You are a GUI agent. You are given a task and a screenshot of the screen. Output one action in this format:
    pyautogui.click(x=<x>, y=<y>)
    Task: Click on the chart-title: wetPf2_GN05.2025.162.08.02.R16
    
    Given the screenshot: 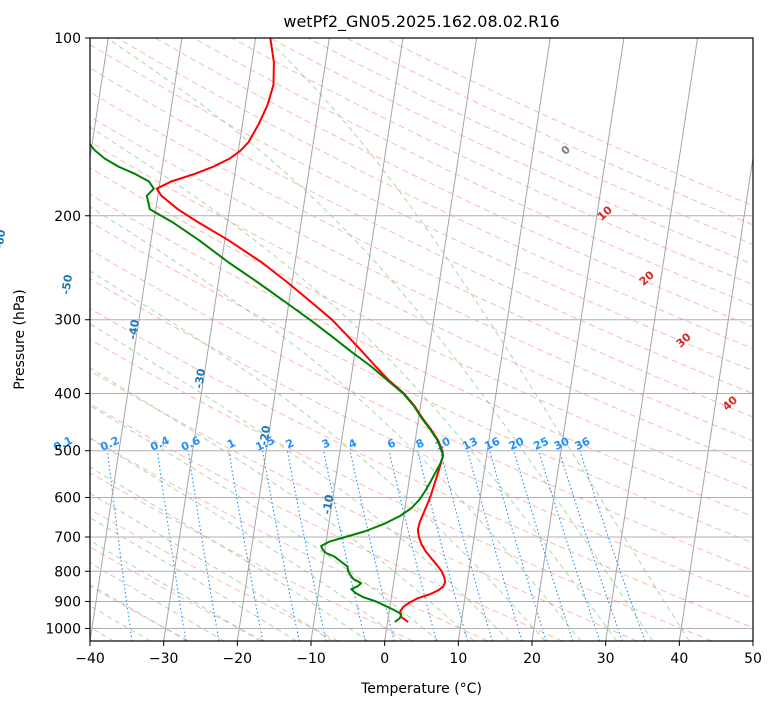 What is the action you would take?
    pyautogui.click(x=421, y=22)
    